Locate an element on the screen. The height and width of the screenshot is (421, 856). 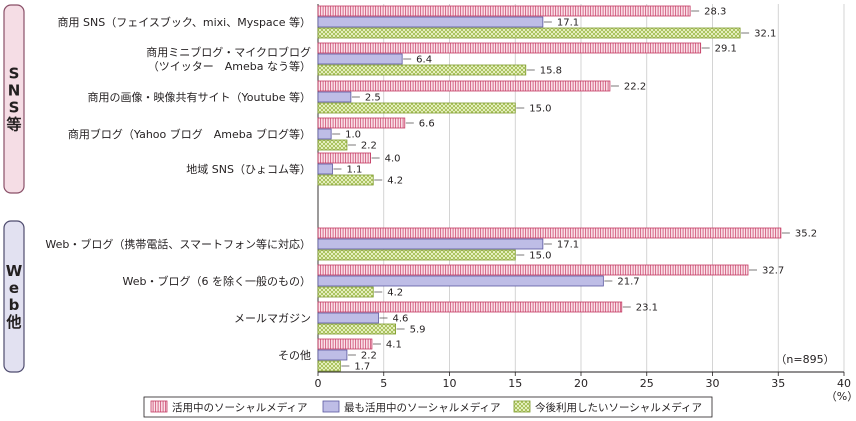
legend-label-2: 今後利用したいソーシャルメディア is located at coordinates (618, 407).